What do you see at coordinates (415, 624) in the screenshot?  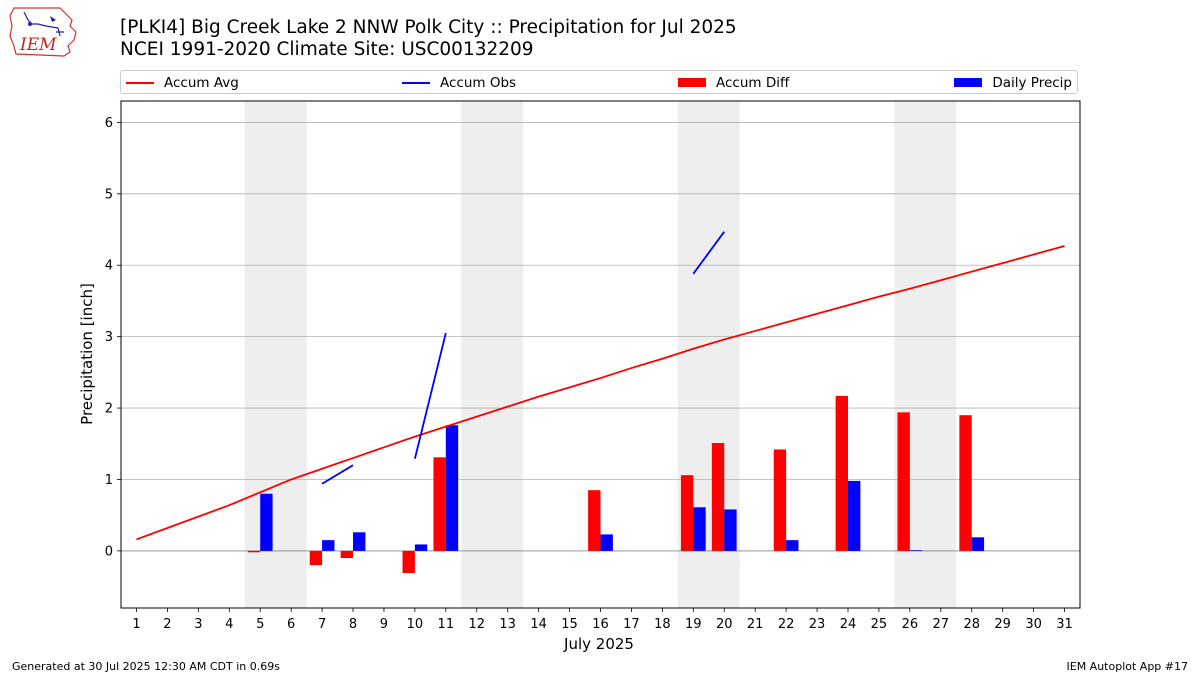 I see `xtick-label-10: 10` at bounding box center [415, 624].